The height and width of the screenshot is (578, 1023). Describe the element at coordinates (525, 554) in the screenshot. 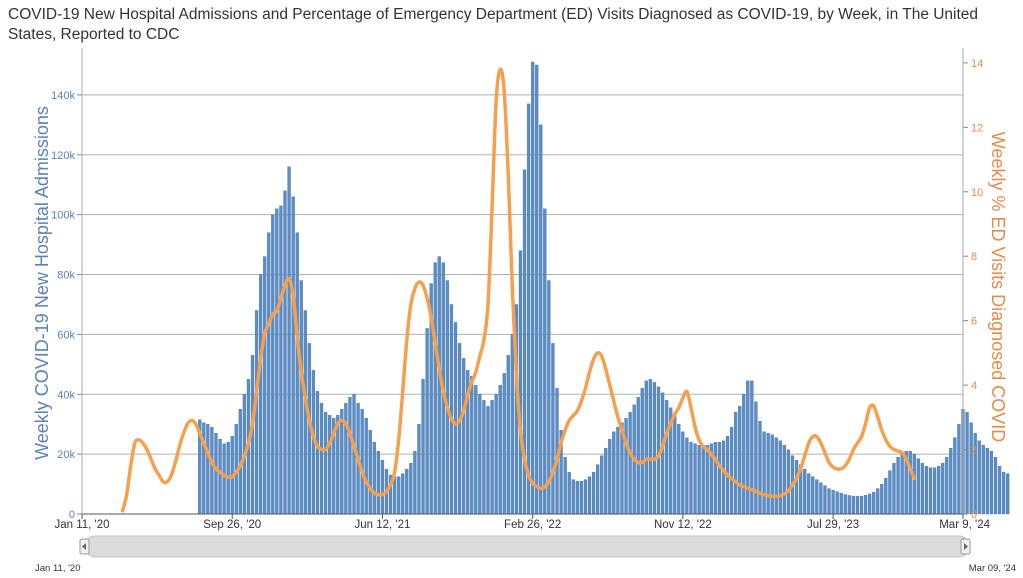

I see `navigator: Jan 11, '20 Mar 09, '24` at that location.